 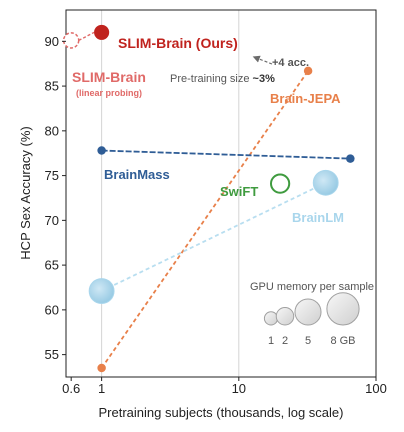 I want to click on acc-gain-label: +4 acc., so click(x=290, y=63).